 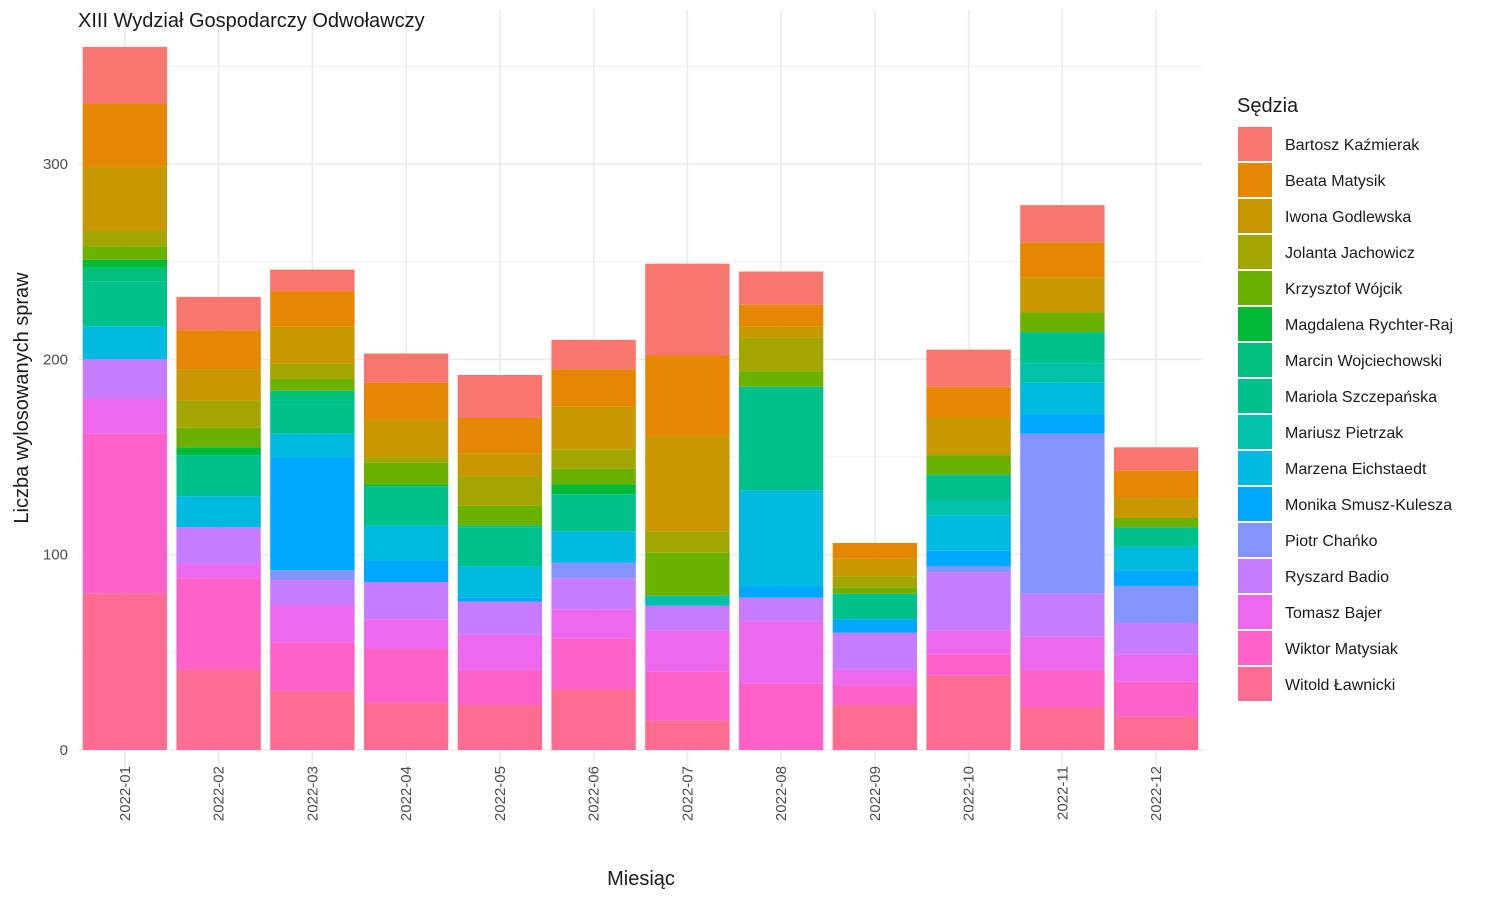 I want to click on x-tick-label: 2022-01, so click(x=125, y=793).